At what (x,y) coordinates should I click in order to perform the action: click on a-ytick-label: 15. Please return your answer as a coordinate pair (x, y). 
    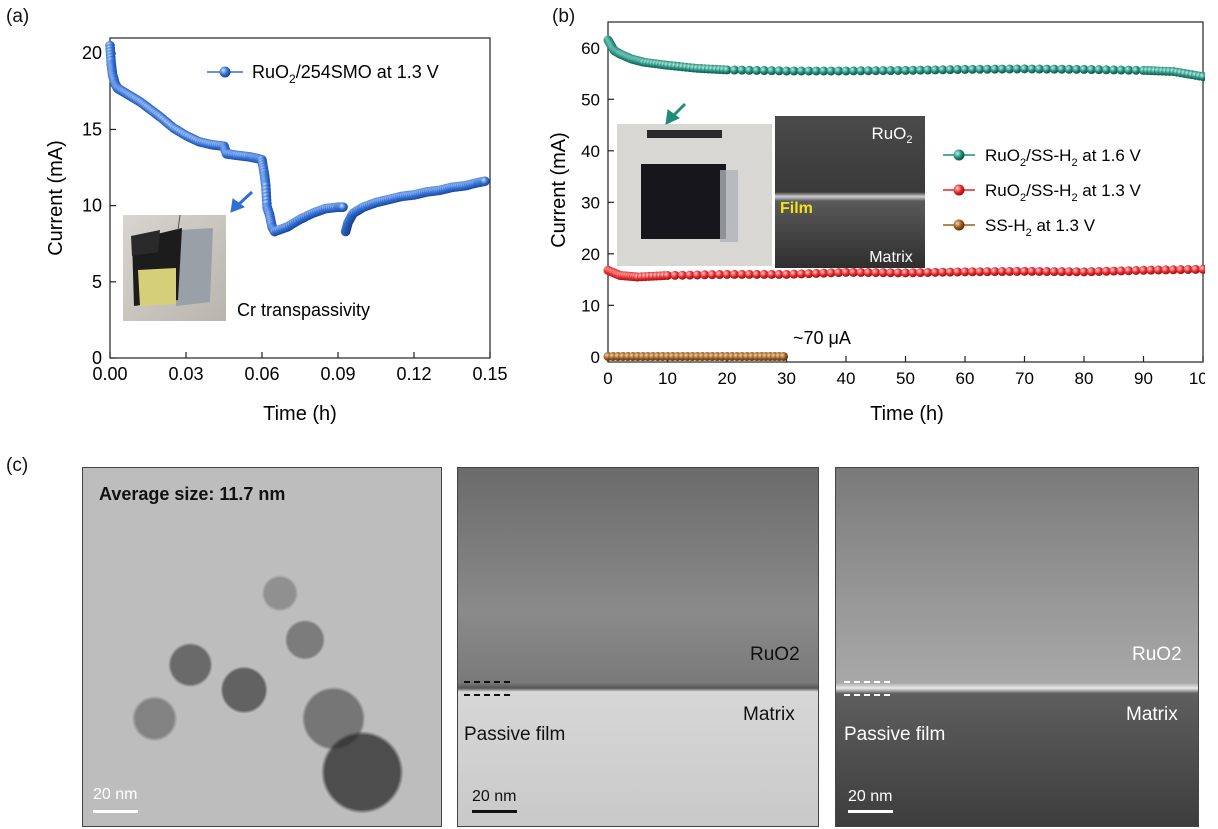
    Looking at the image, I should click on (92, 129).